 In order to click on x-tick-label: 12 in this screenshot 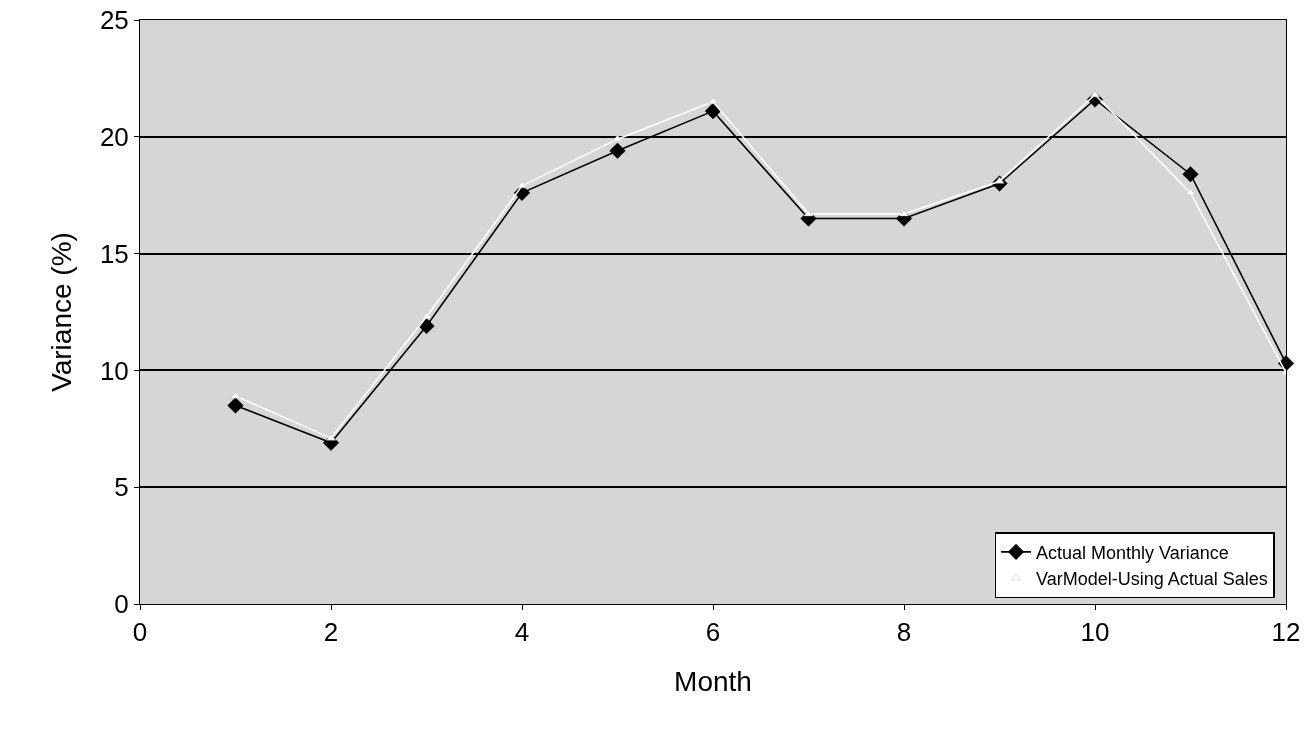, I will do `click(1286, 632)`.